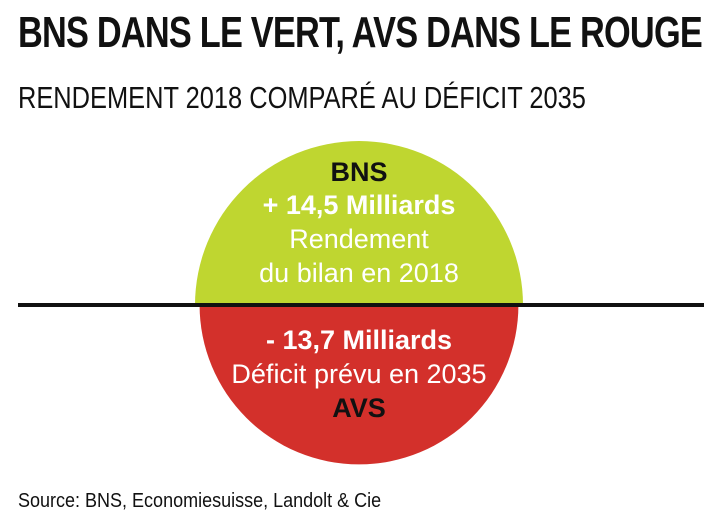  What do you see at coordinates (358, 374) in the screenshot?
I see `avs-description-line-1: Déficit prévu en 2035` at bounding box center [358, 374].